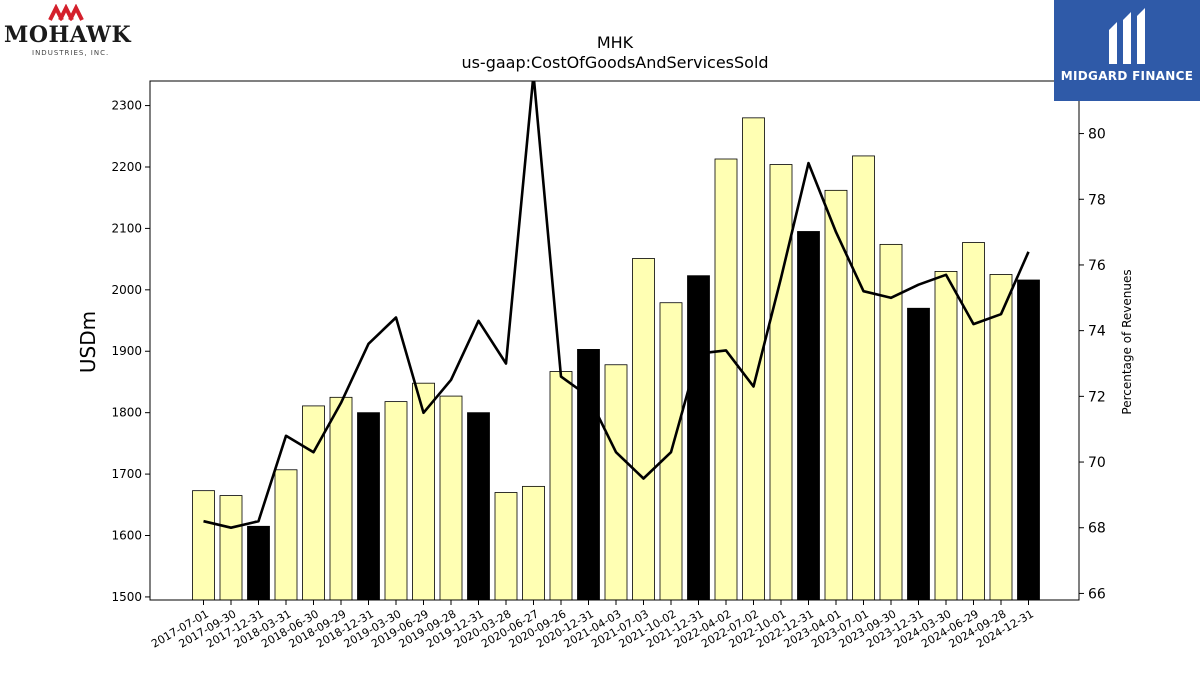  Describe the element at coordinates (126, 228) in the screenshot. I see `y-tick-label: 2100` at that location.